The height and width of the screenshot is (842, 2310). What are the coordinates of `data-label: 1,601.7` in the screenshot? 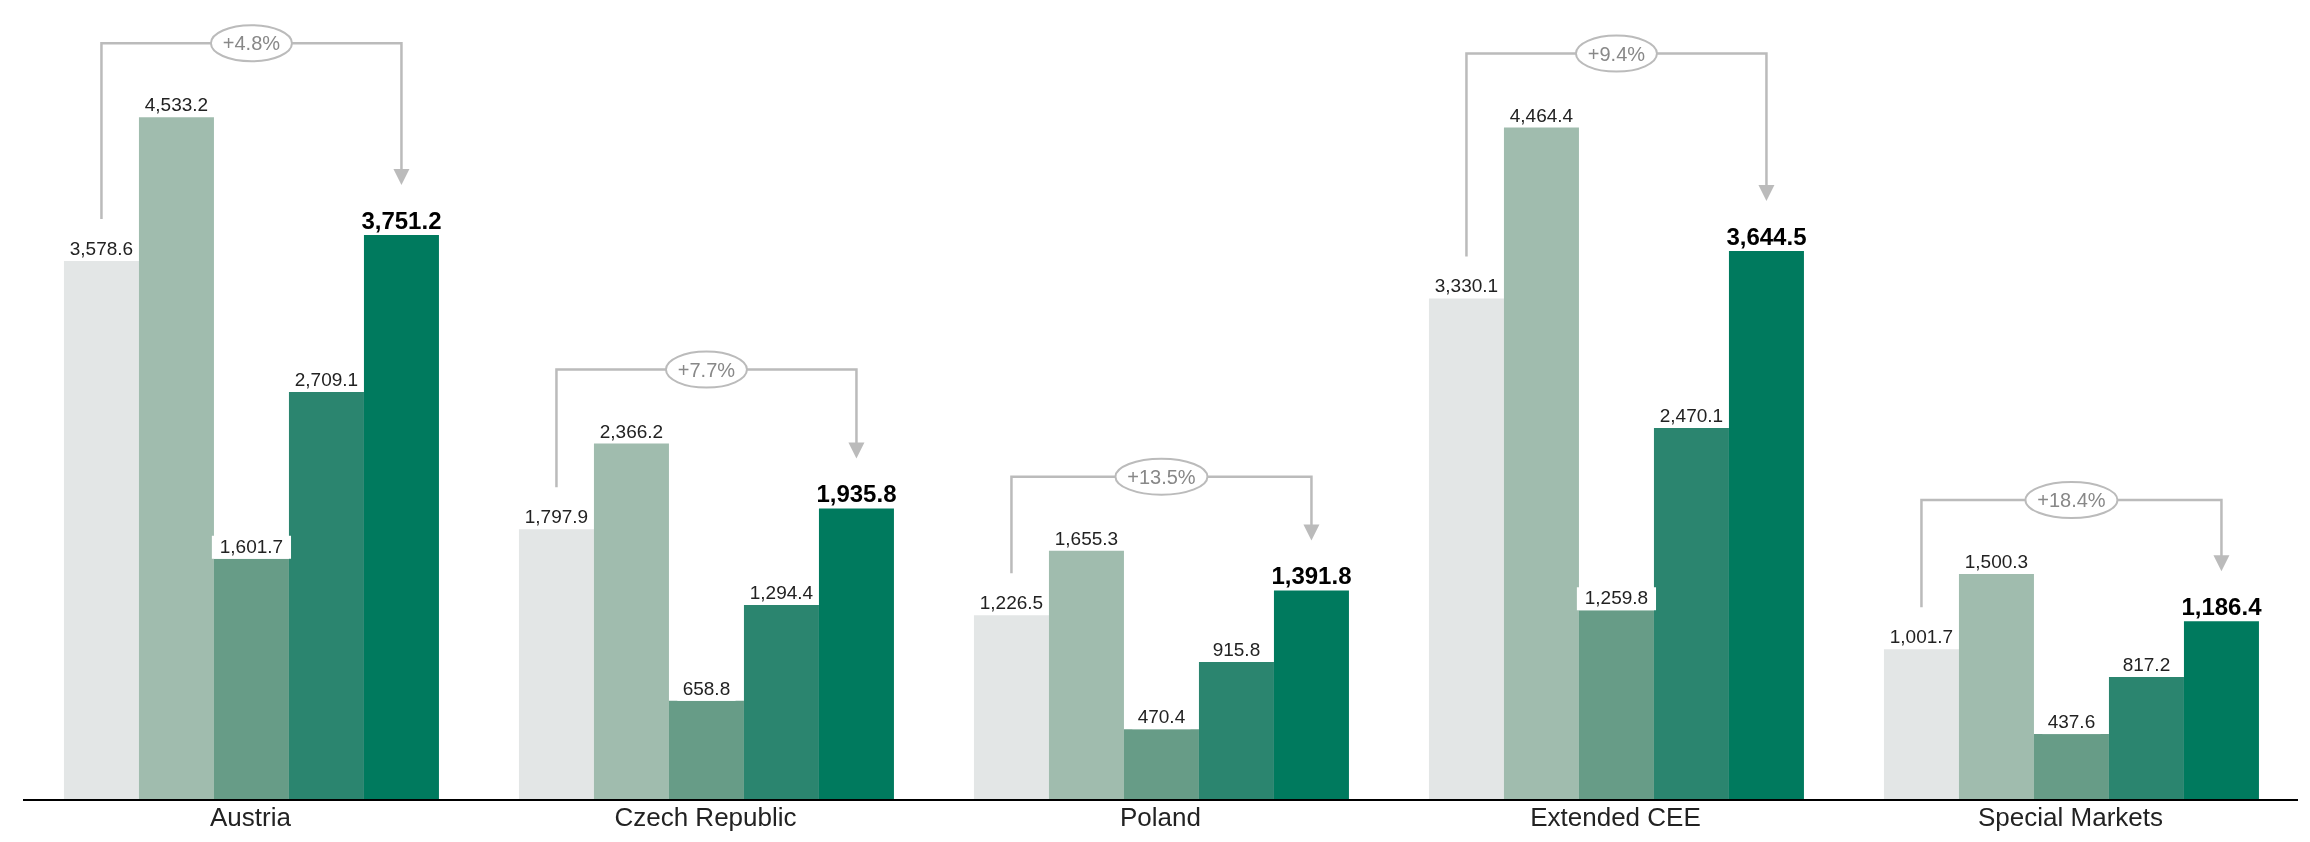 It's located at (251, 546).